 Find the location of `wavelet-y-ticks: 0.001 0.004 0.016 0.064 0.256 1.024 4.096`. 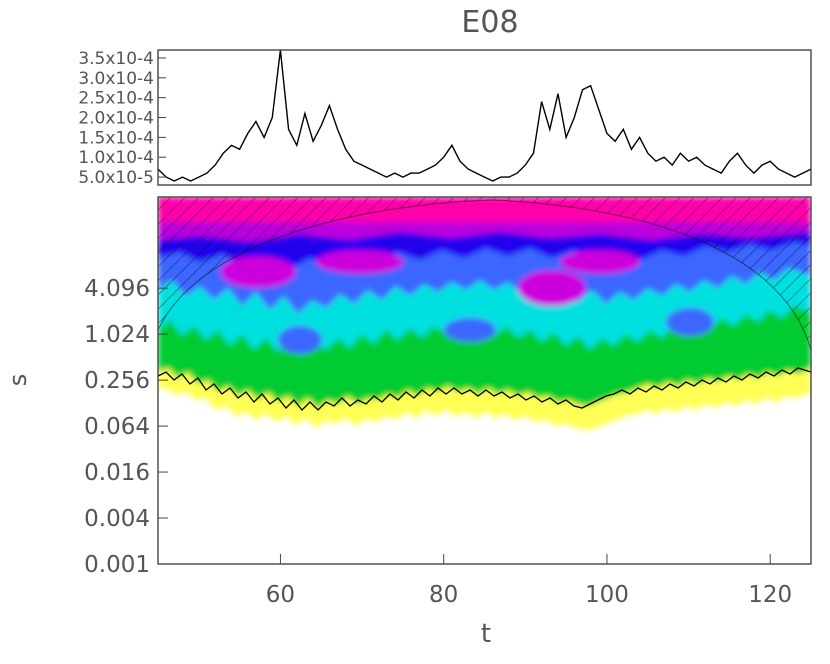

wavelet-y-ticks: 0.001 0.004 0.016 0.064 0.256 1.024 4.096 is located at coordinates (126, 427).